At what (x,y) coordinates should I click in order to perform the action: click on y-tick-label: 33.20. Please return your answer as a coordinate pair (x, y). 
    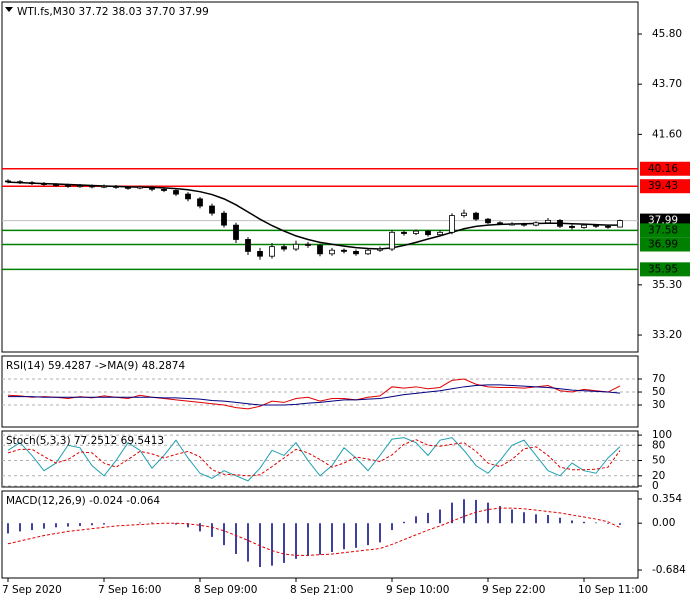
    Looking at the image, I should click on (667, 335).